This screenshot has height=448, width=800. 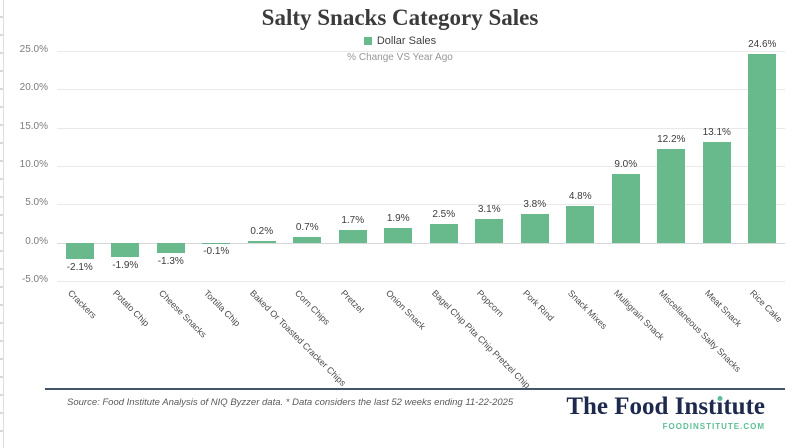 I want to click on bar-multigrain-snack, so click(x=625, y=208).